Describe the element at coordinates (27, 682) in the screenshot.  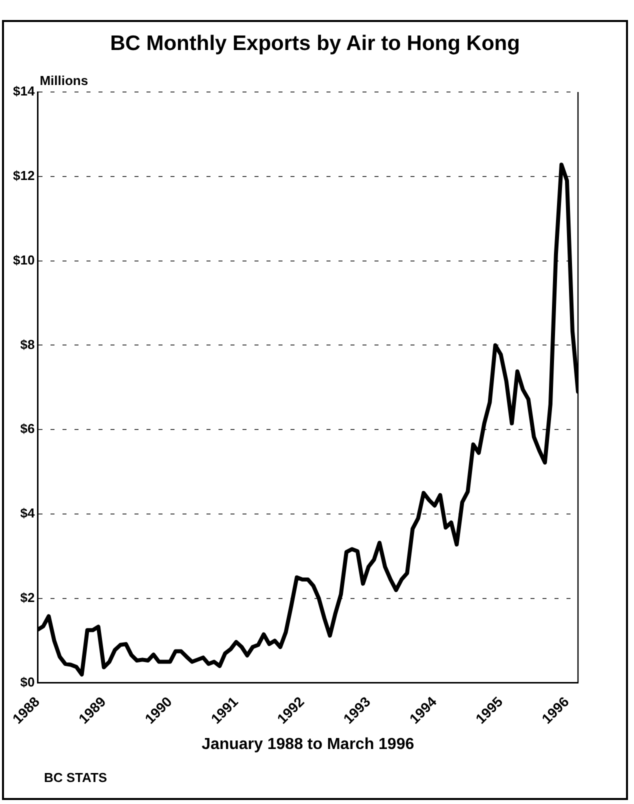
I see `y-tick-label: $0` at that location.